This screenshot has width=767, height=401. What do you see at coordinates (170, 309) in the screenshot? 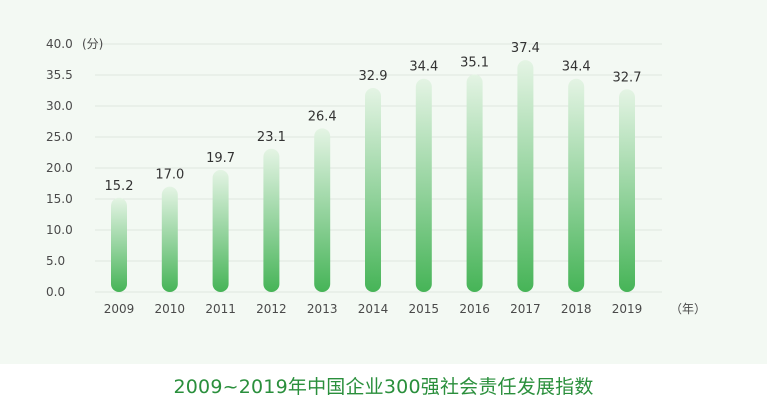
I see `x-tick-label-2010: 2010` at bounding box center [170, 309].